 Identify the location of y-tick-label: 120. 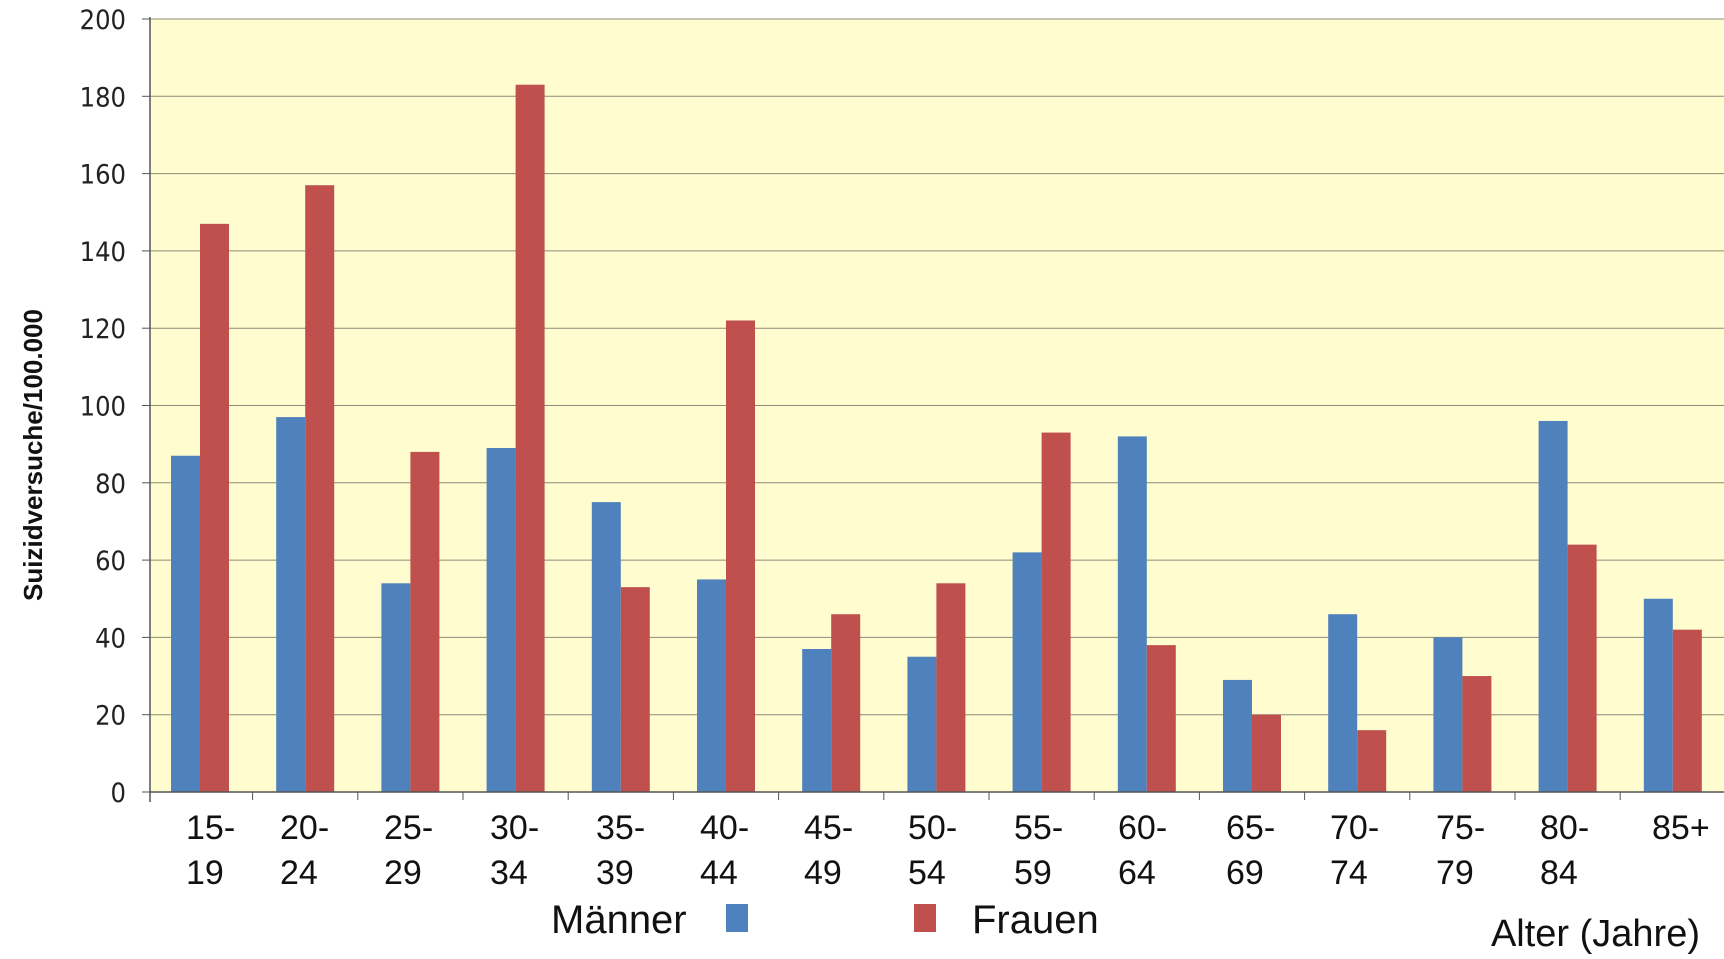
(103, 329).